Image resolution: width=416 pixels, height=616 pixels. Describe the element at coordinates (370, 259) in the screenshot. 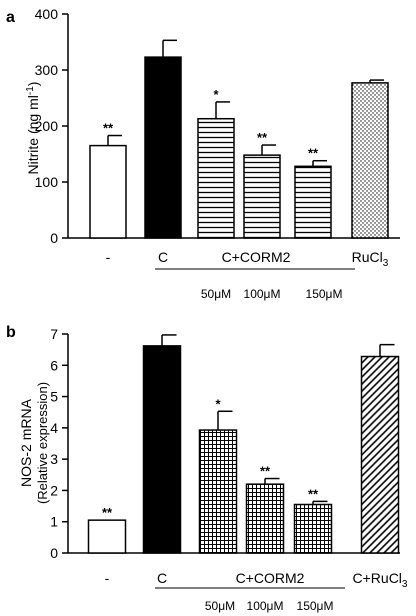

I see `x-tick-label: RuCl3` at that location.